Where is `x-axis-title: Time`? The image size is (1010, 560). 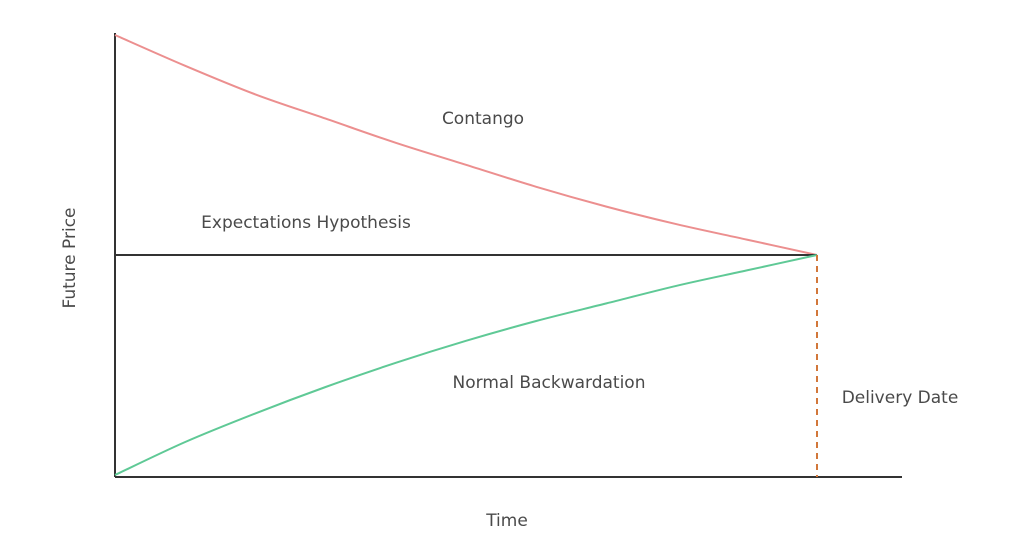 x-axis-title: Time is located at coordinates (506, 521).